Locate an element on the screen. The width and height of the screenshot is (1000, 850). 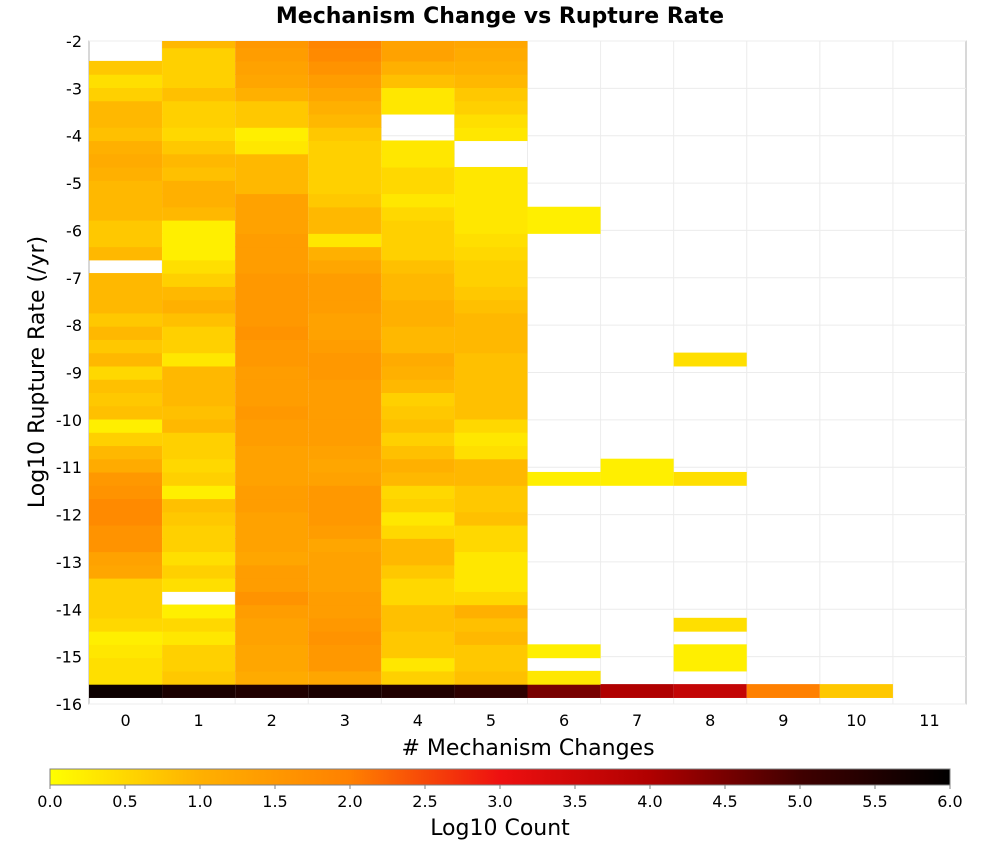
colorbar-label: Log10 Count is located at coordinates (500, 828).